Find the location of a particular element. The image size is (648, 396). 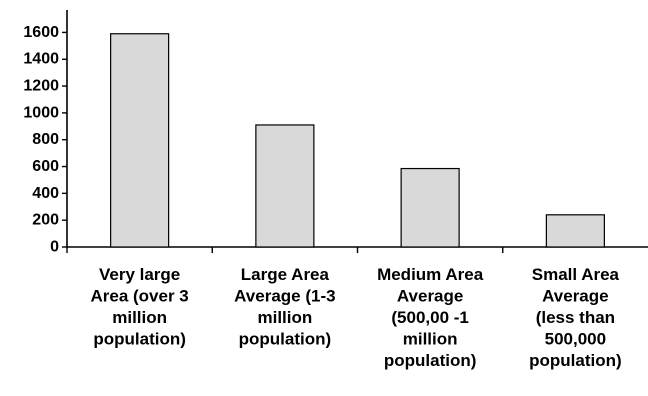

x-tick-label-line: (less than is located at coordinates (575, 317).